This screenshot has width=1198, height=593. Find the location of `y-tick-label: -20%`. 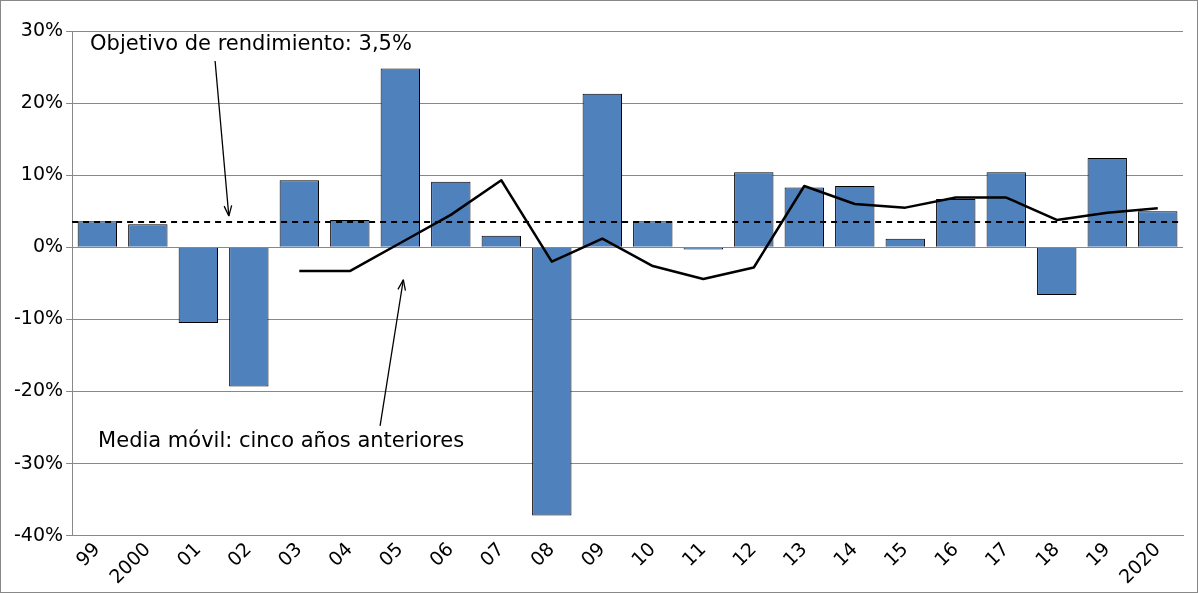

y-tick-label: -20% is located at coordinates (38, 389).